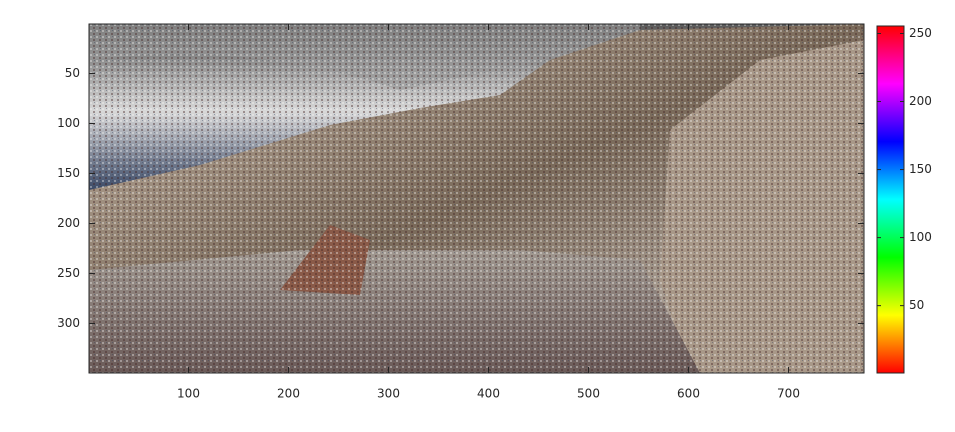  Describe the element at coordinates (688, 394) in the screenshot. I see `x-tick-label: 600` at that location.